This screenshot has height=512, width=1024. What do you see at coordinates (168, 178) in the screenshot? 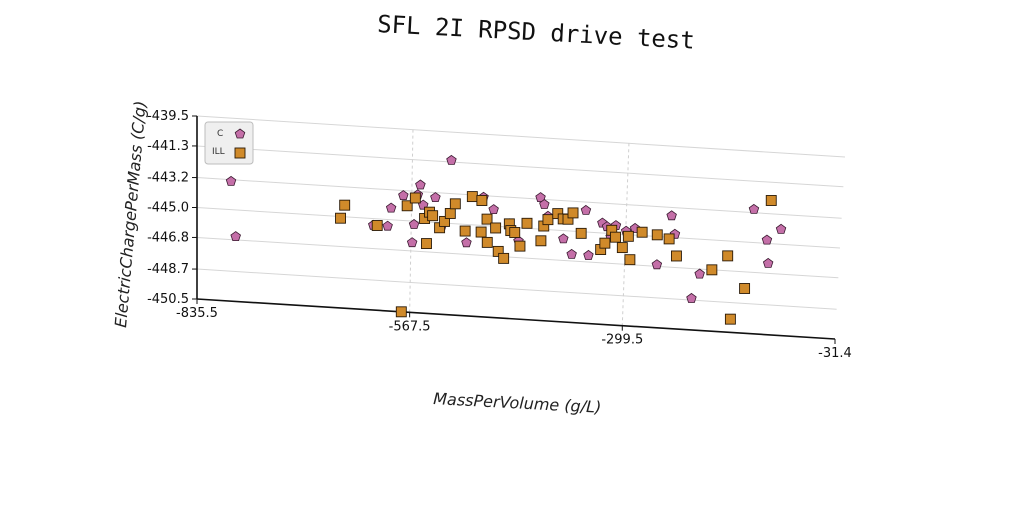
I see `y-tick-label: -443.2` at bounding box center [168, 178].